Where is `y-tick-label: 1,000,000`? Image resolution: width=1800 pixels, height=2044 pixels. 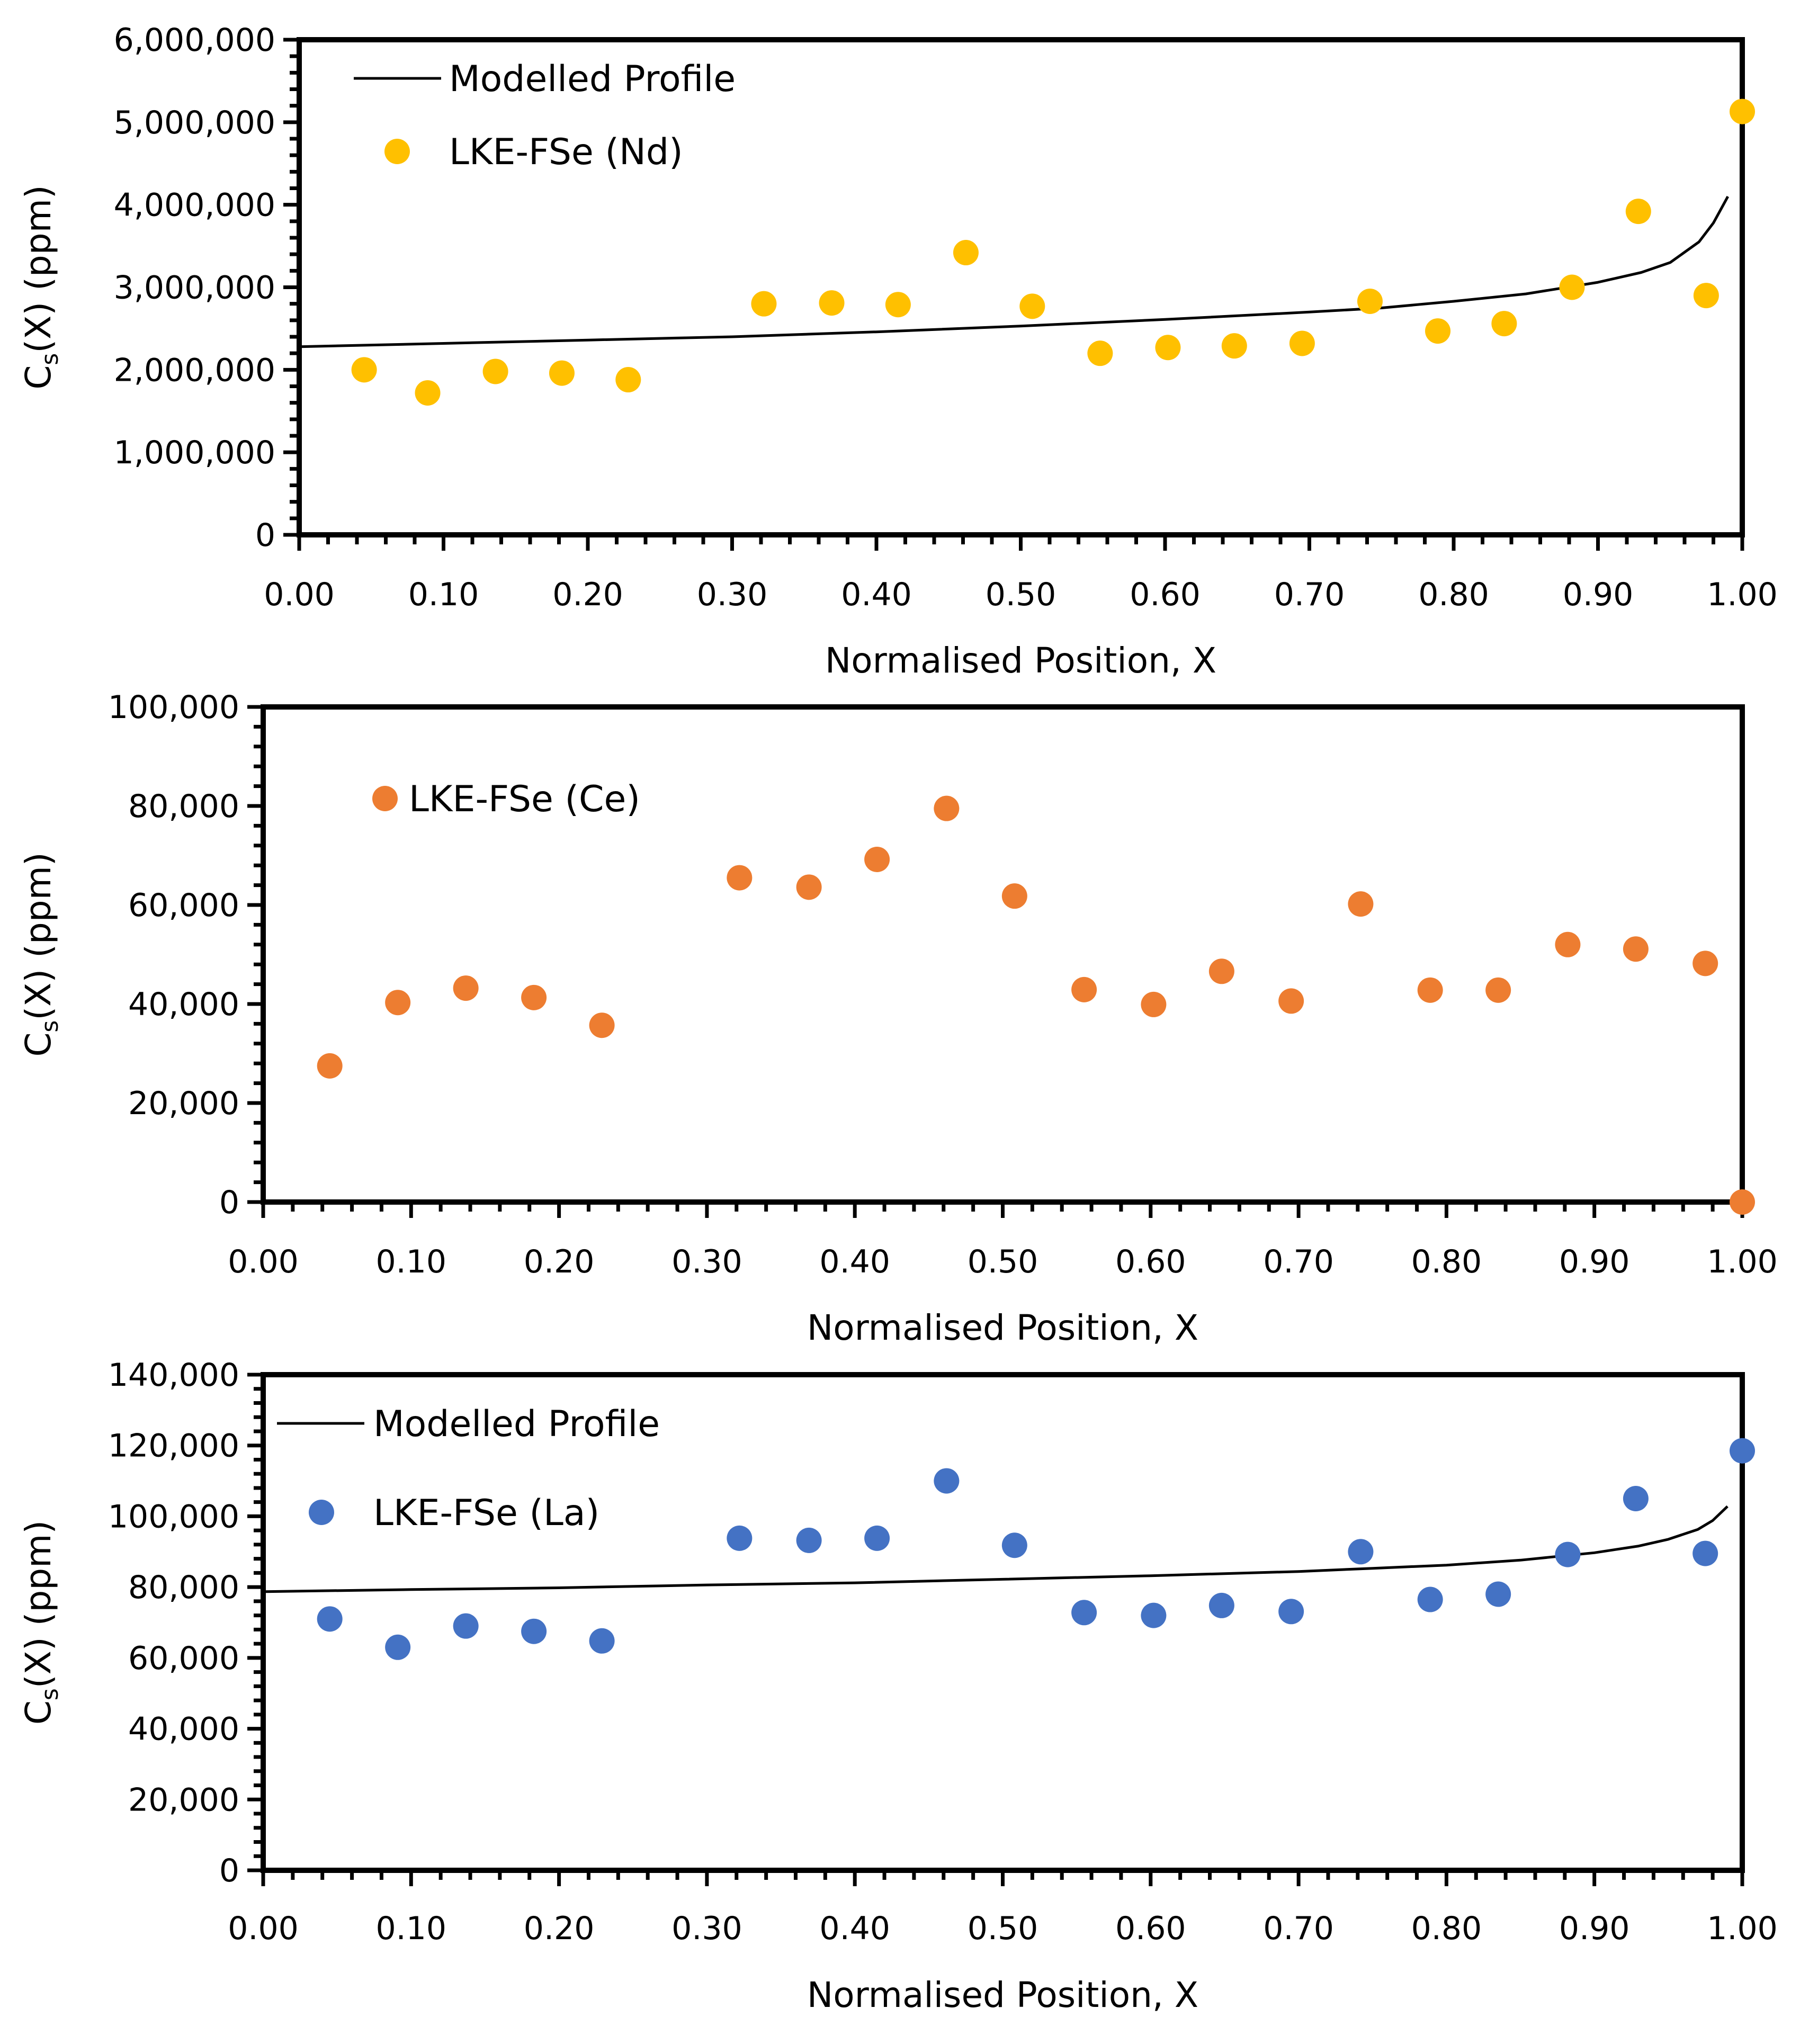 y-tick-label: 1,000,000 is located at coordinates (195, 453).